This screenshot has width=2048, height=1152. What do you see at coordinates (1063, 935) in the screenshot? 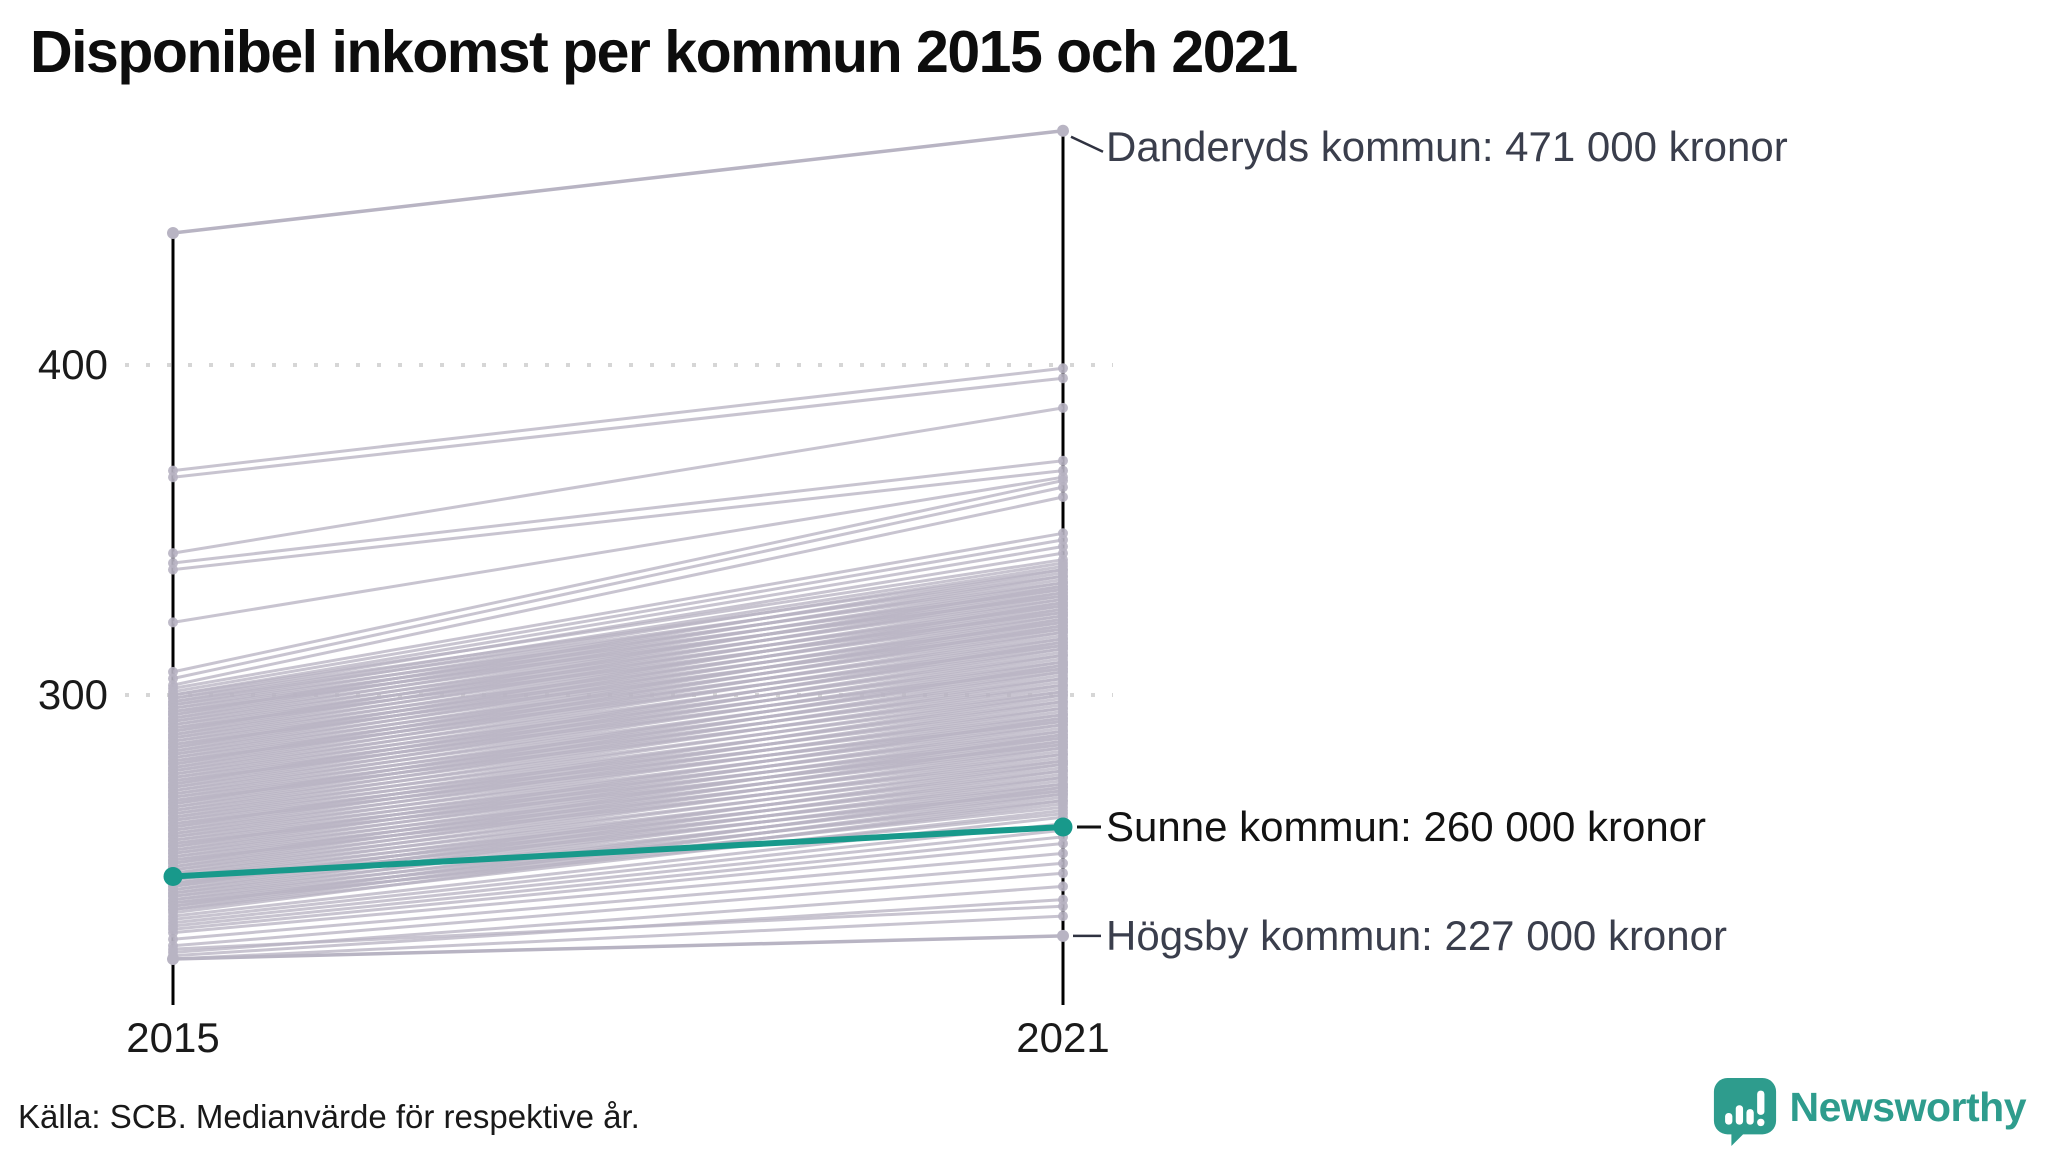
I see `dot-2021` at bounding box center [1063, 935].